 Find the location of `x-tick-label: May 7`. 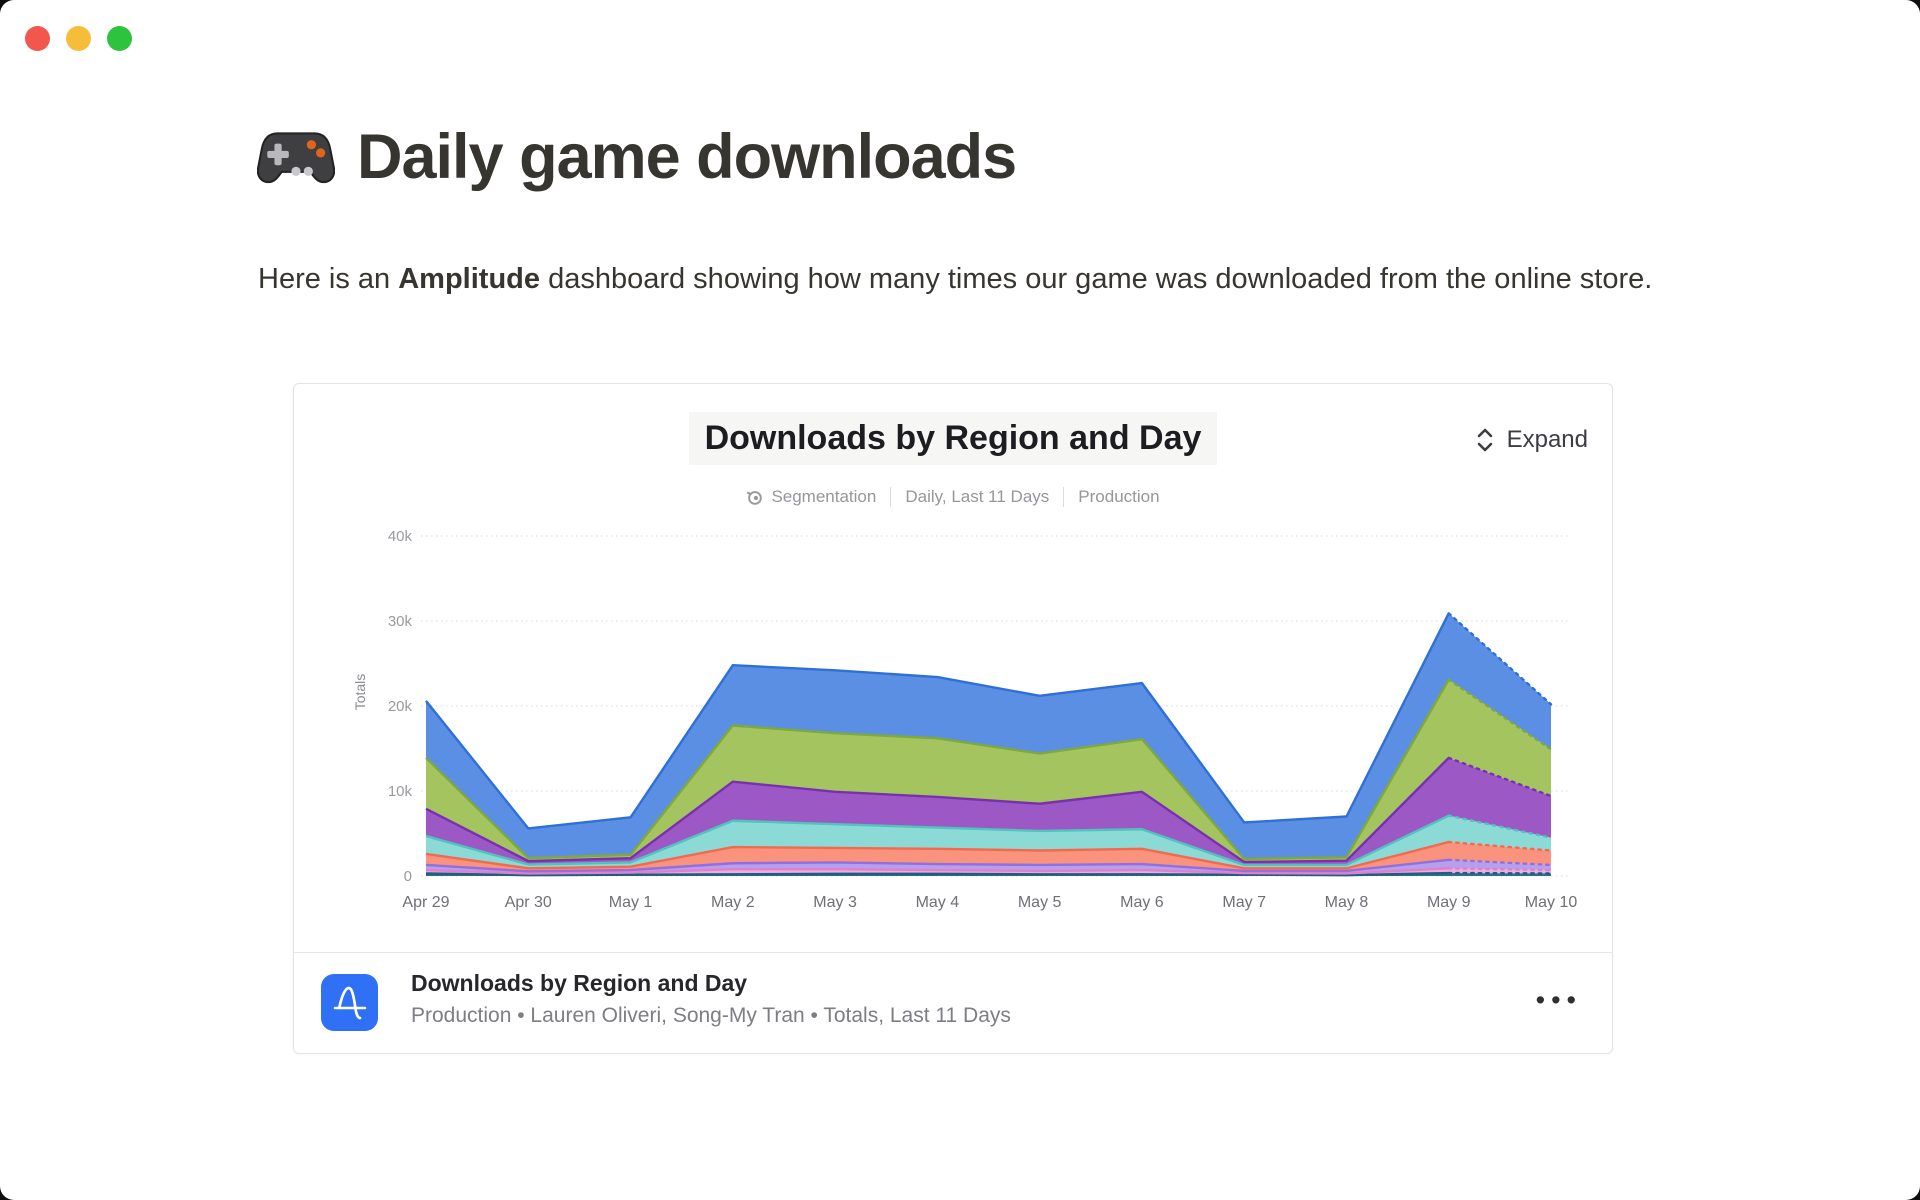

x-tick-label: May 7 is located at coordinates (1244, 902).